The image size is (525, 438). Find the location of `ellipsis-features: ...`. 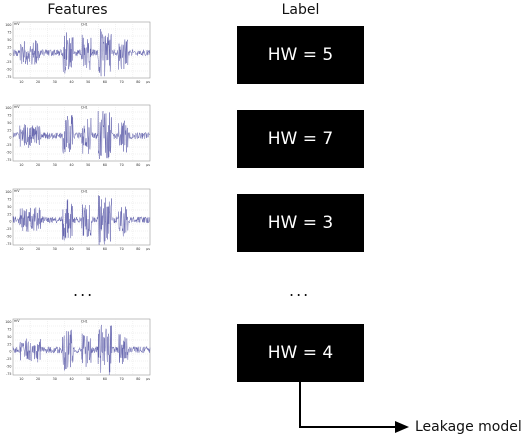

ellipsis-features: ... is located at coordinates (84, 290).